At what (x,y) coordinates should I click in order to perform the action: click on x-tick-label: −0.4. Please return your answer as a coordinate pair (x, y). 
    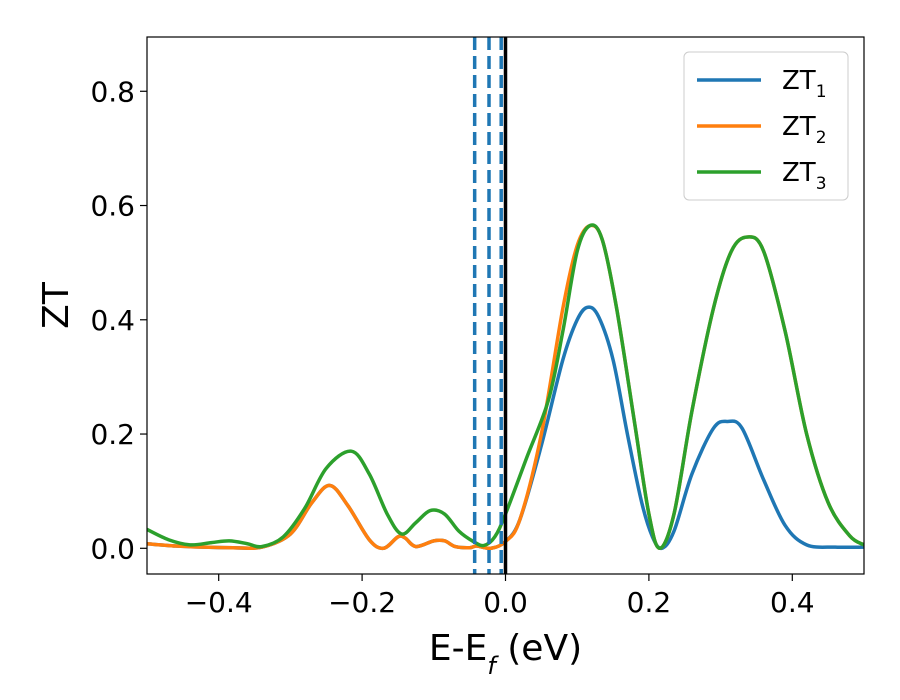
    Looking at the image, I should click on (219, 602).